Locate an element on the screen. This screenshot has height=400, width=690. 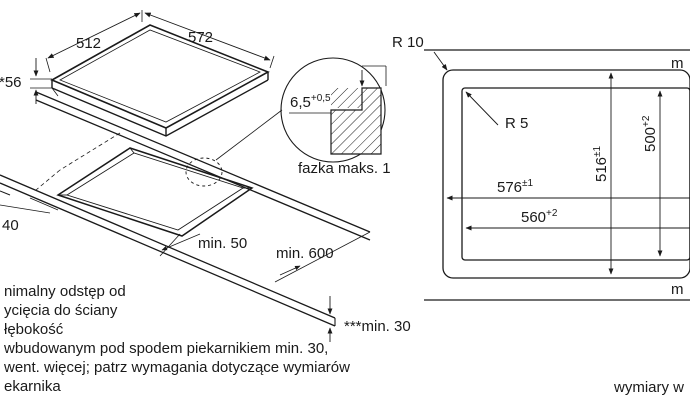
side-min-dimension: min. 50 is located at coordinates (203, 245).